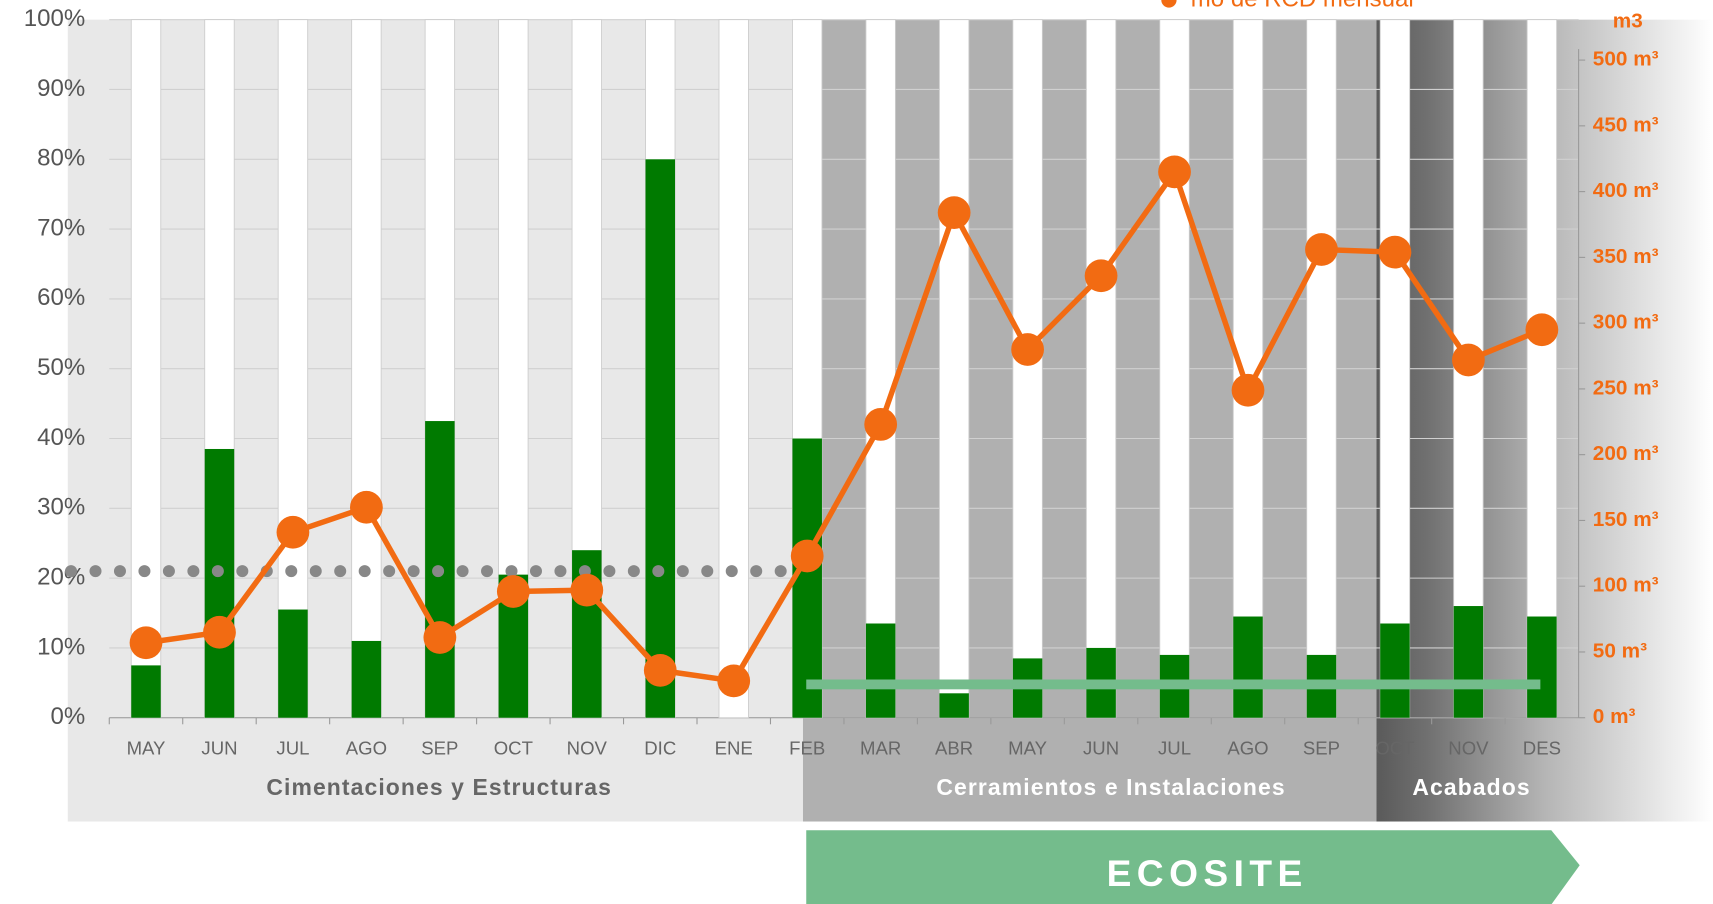 The height and width of the screenshot is (904, 1713). I want to click on y-tick-label: 20%, so click(61, 576).